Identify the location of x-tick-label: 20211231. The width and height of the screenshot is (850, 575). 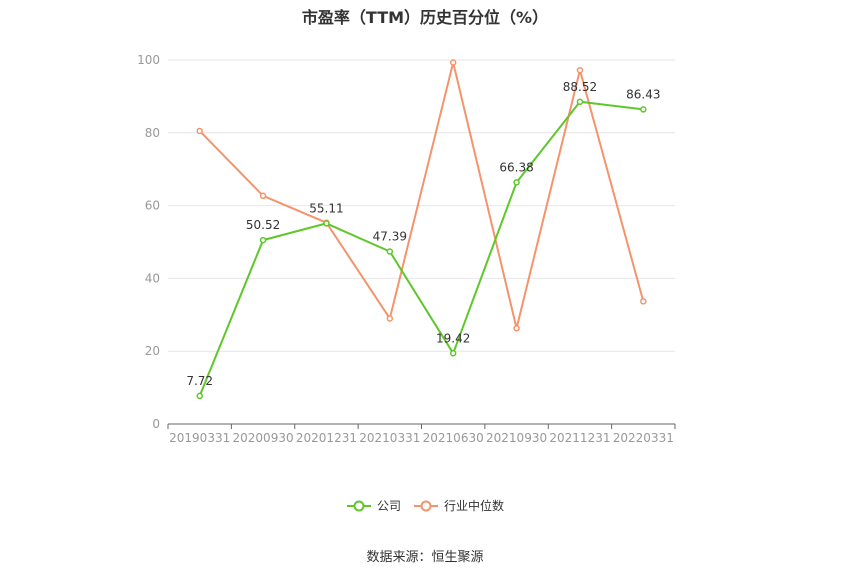
(579, 438).